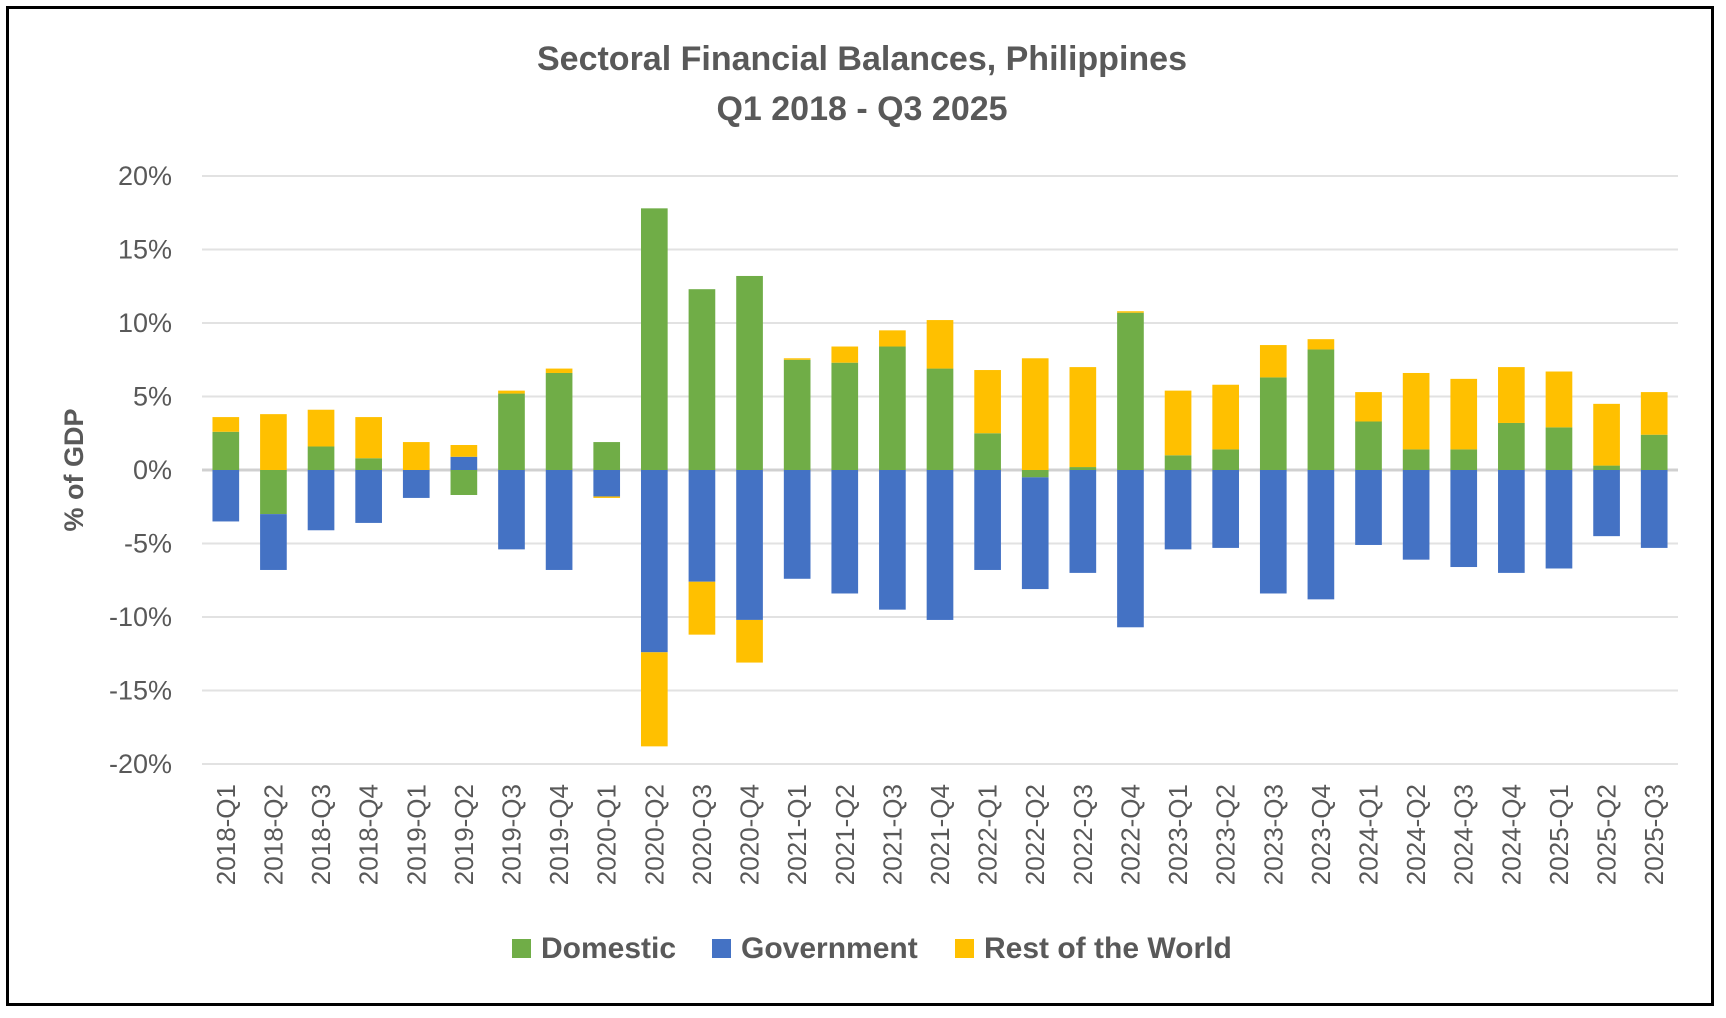 Image resolution: width=1726 pixels, height=1018 pixels. I want to click on x-tick-label: 2024-Q3, so click(1464, 834).